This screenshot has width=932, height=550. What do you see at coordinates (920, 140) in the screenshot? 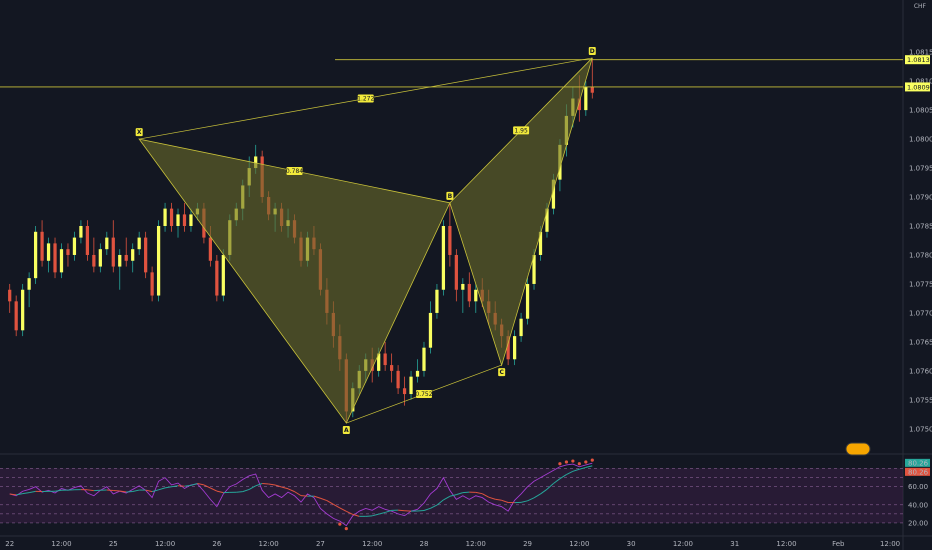
I see `price-tick-label: 1.08000` at bounding box center [920, 140].